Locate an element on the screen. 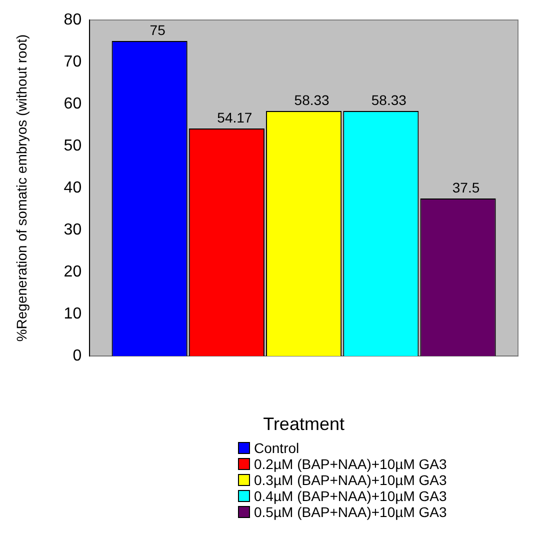 This screenshot has width=548, height=559. y-tick-label: 0 is located at coordinates (77, 355).